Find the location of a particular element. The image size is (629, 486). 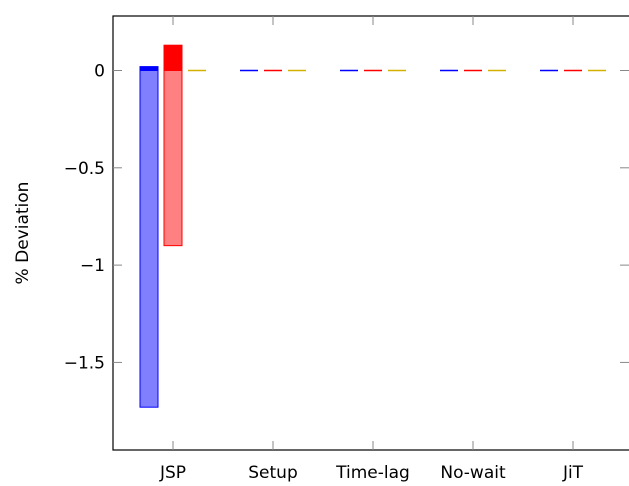

y-tick-label: 0 is located at coordinates (99, 71).